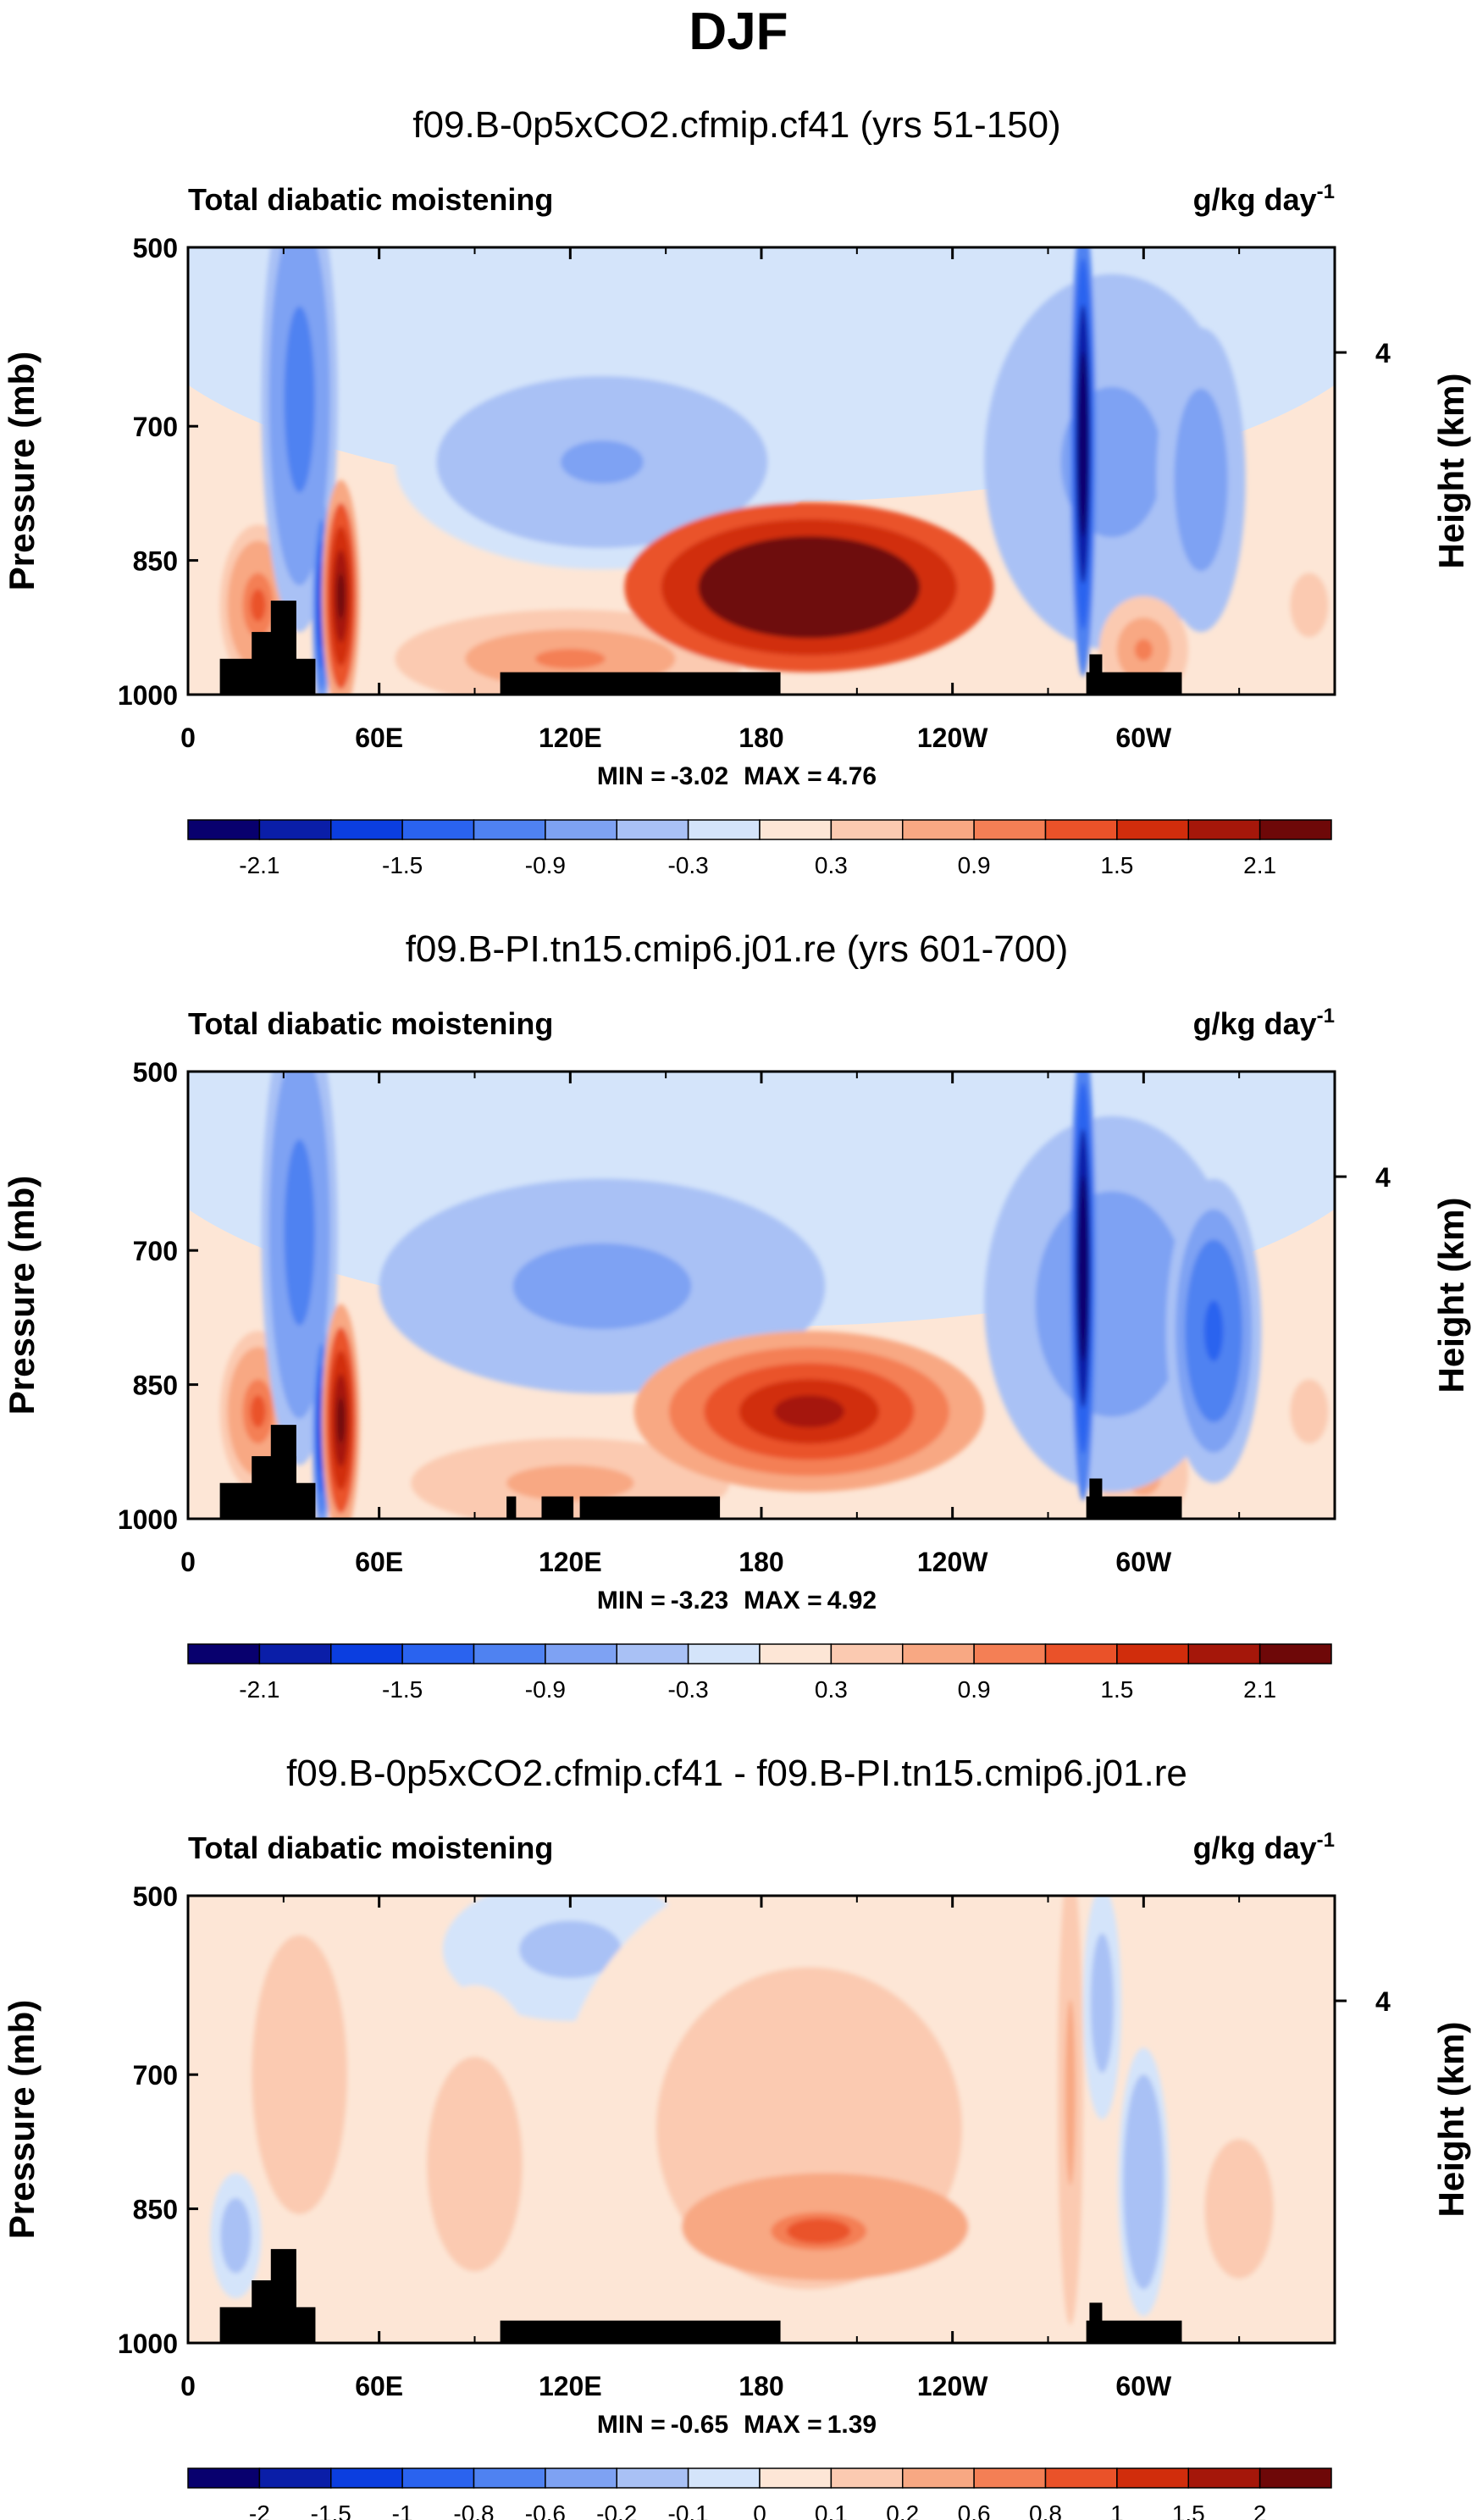 The image size is (1477, 2520). I want to click on y-tick-label: 700, so click(155, 2075).